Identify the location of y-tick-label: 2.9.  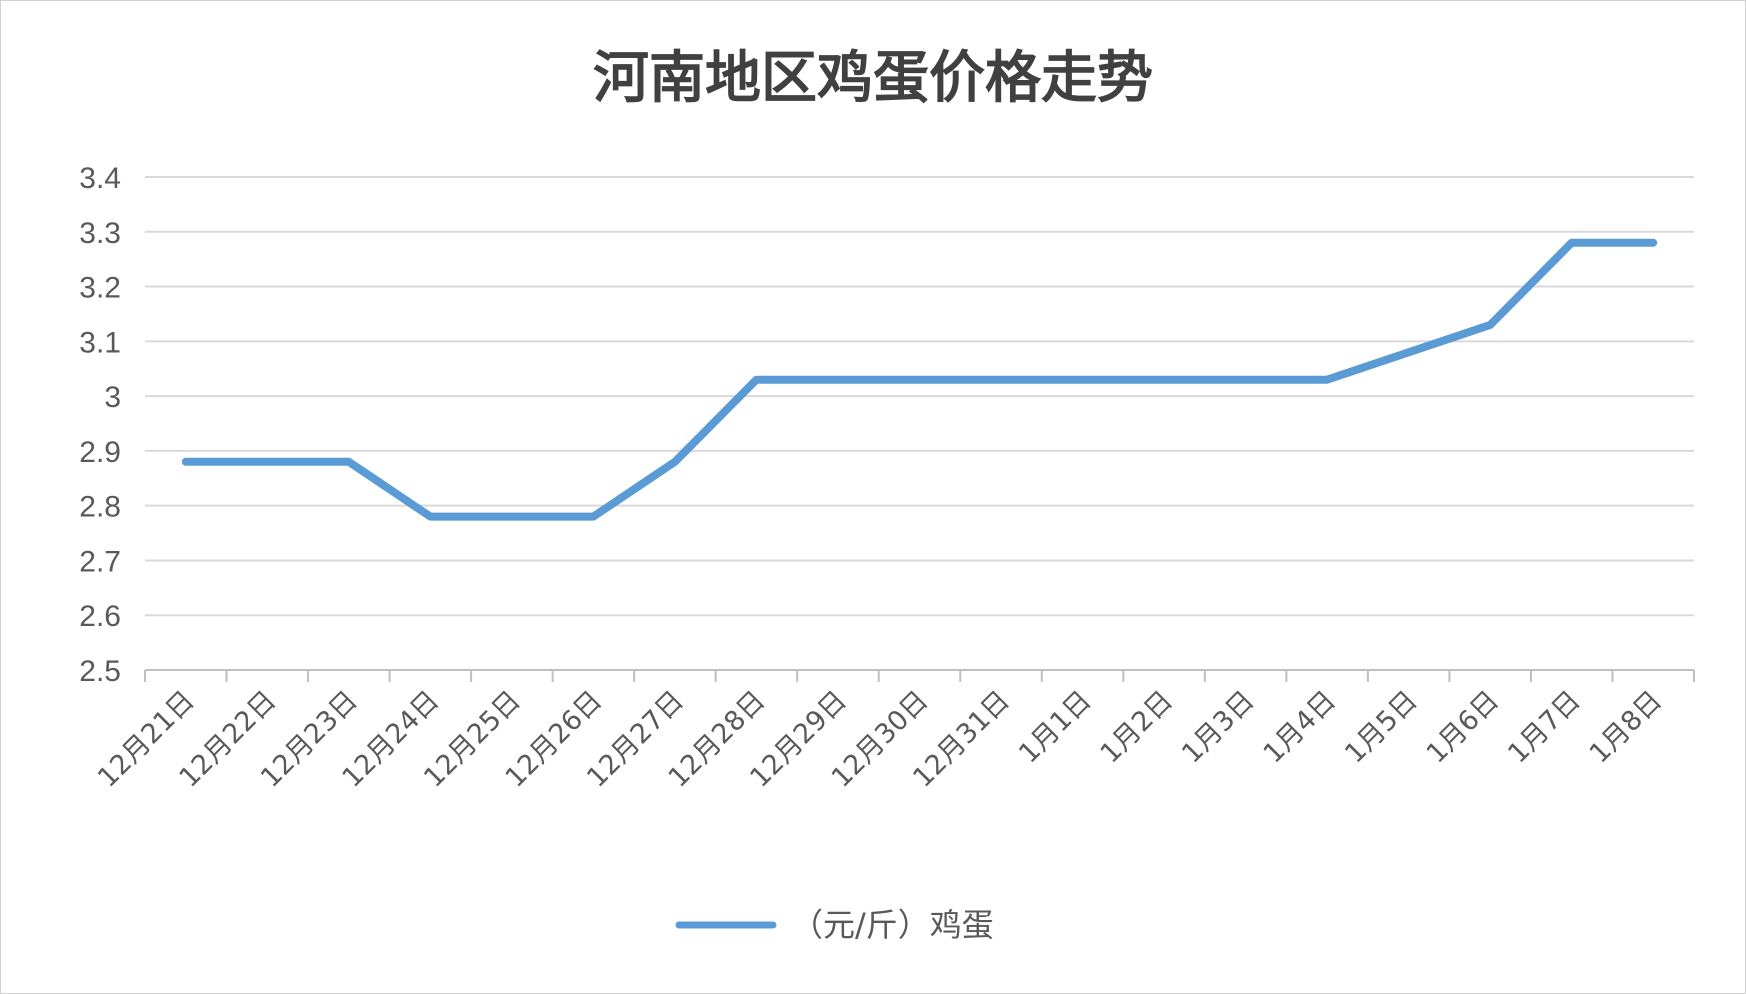
(100, 452).